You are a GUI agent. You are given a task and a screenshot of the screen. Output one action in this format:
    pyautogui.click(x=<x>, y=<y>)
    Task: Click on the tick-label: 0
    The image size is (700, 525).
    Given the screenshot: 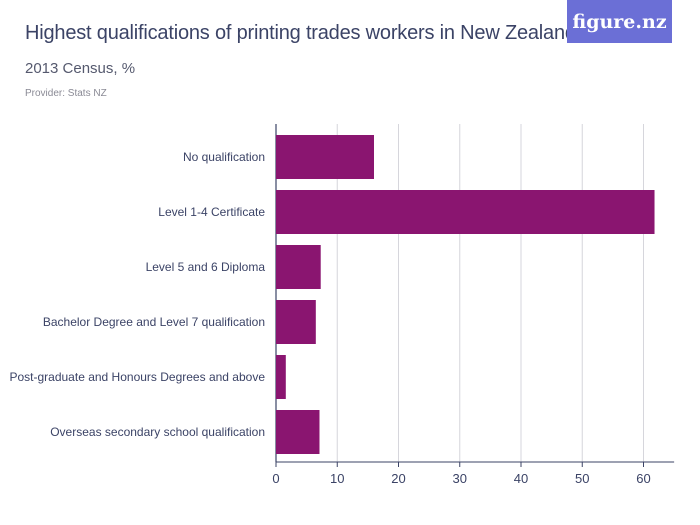 What is the action you would take?
    pyautogui.click(x=275, y=478)
    